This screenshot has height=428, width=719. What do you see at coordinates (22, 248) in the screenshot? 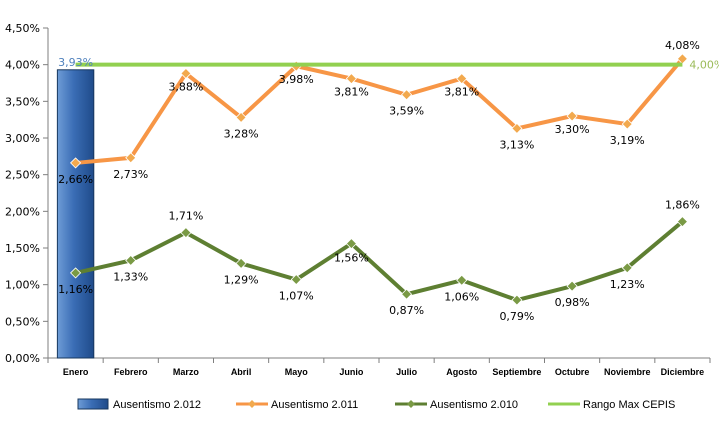
I see `y-tick-label: 1,50%` at bounding box center [22, 248].